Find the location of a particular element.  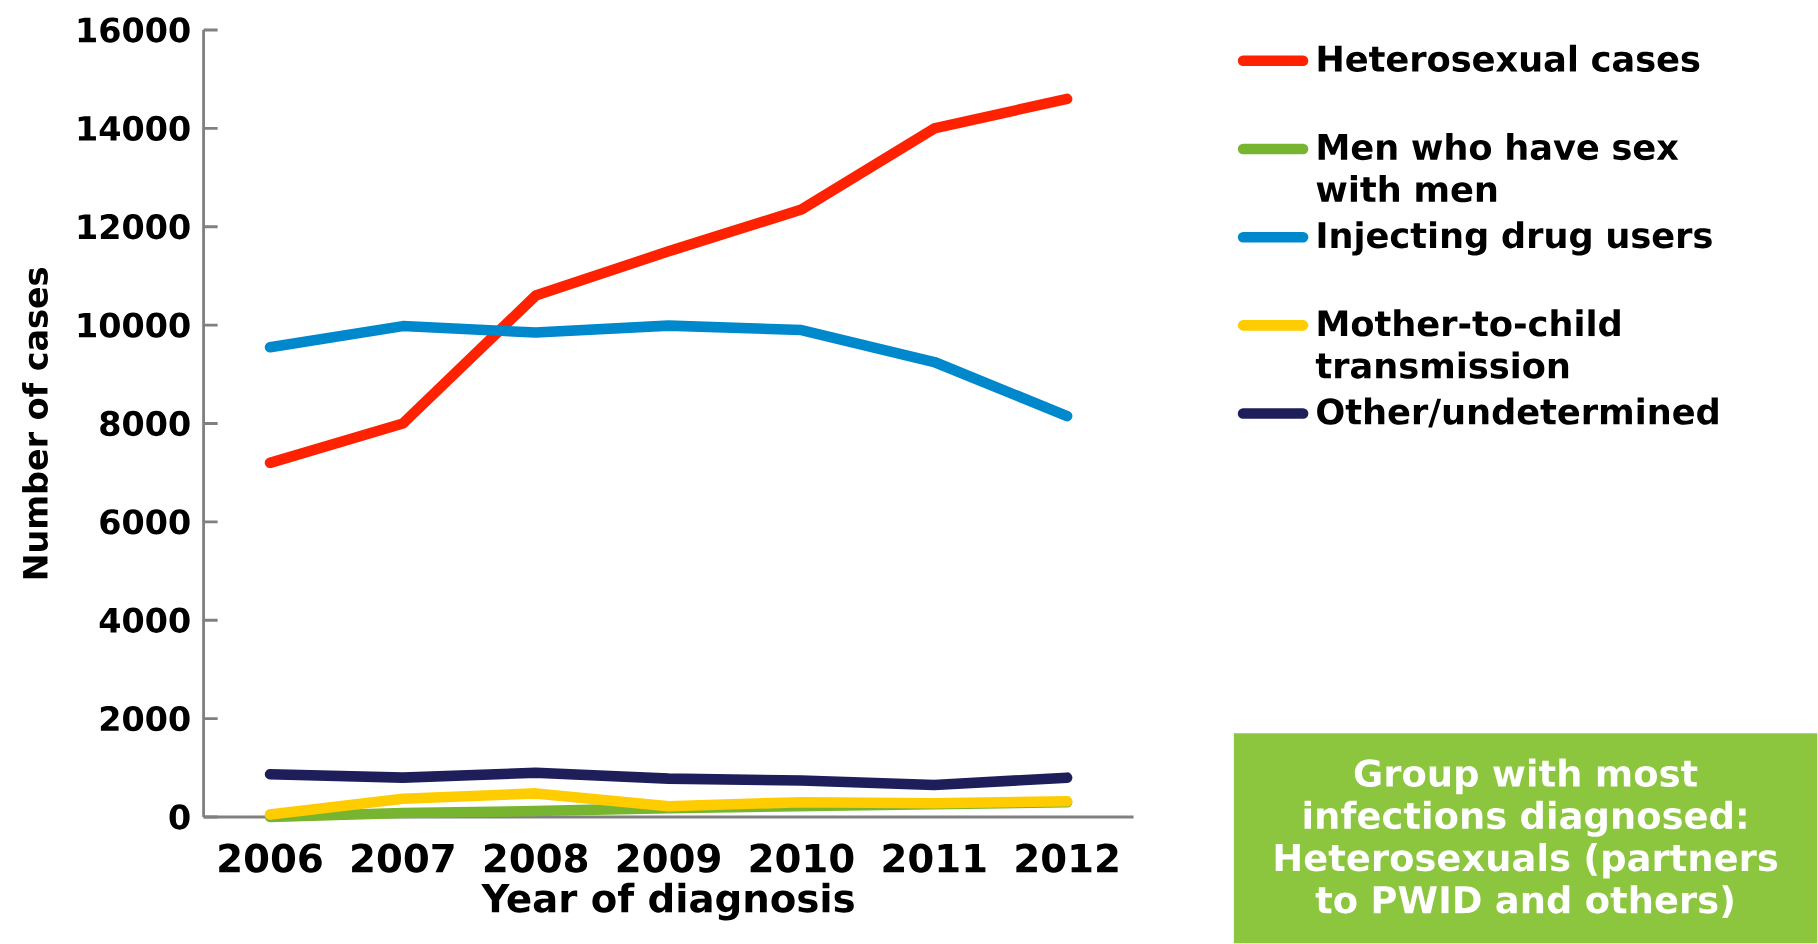

legend-label: Heterosexual cases is located at coordinates (1509, 58).